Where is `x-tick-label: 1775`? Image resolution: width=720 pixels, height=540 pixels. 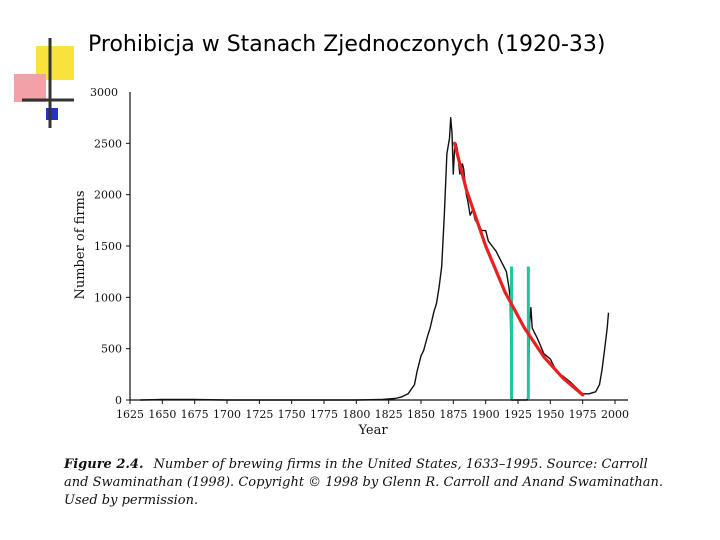 x-tick-label: 1775 is located at coordinates (324, 414).